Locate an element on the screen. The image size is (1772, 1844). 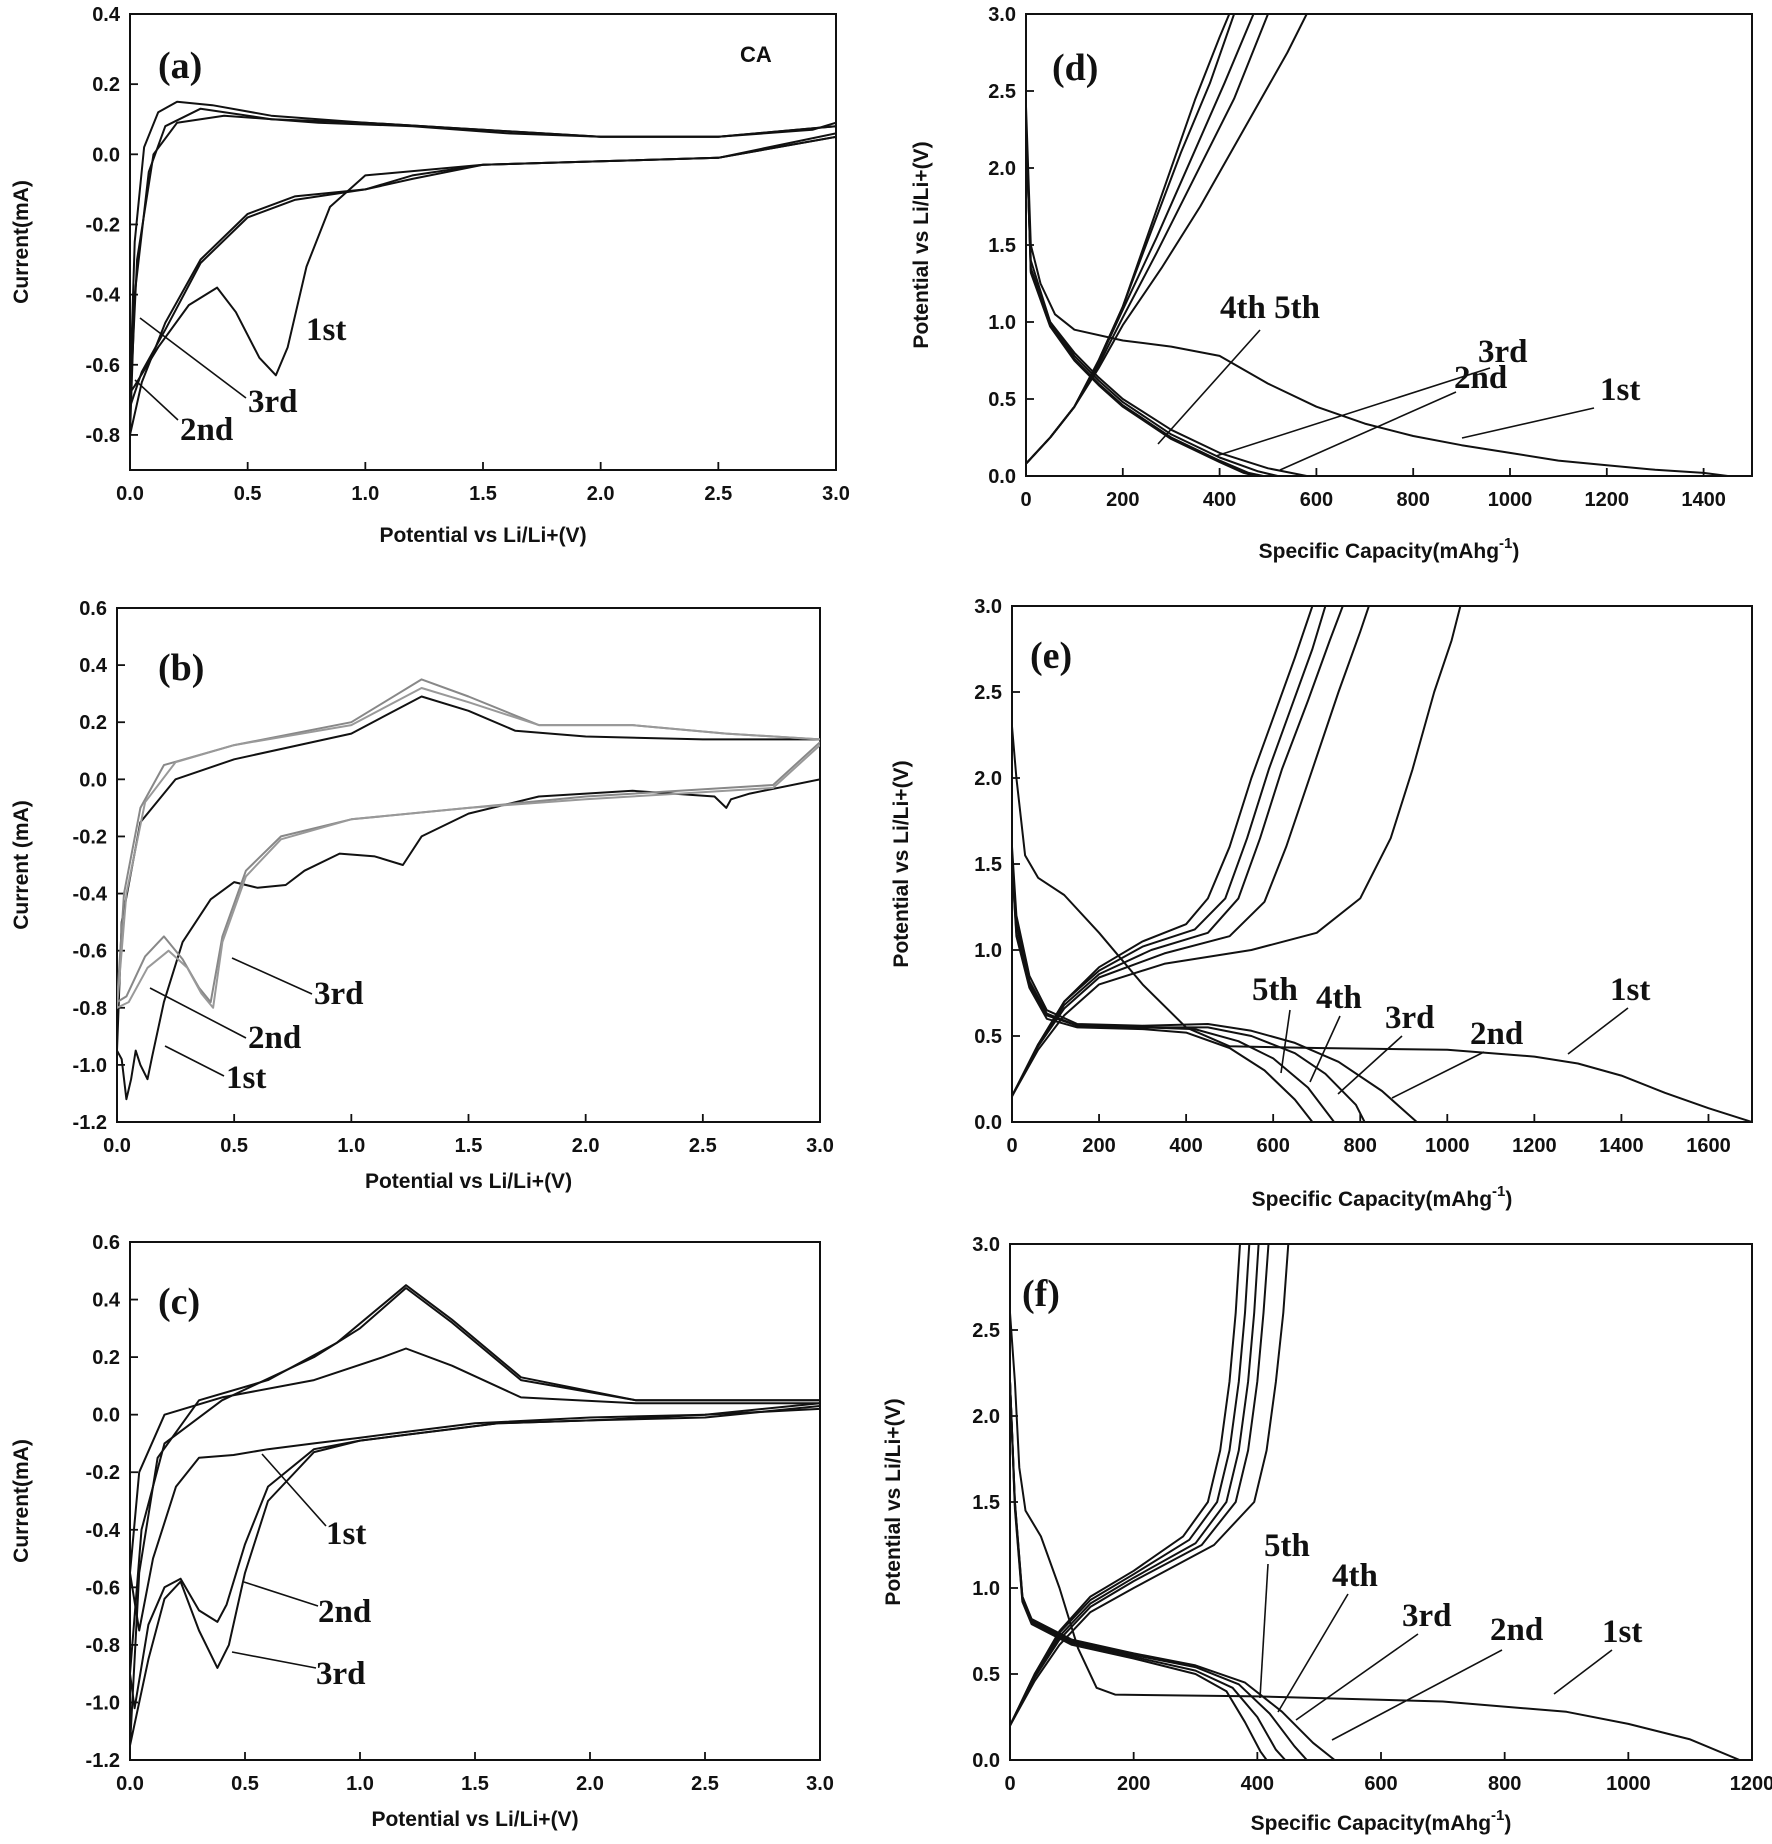
y-tick-label: -1.0 is located at coordinates (90, 1066).